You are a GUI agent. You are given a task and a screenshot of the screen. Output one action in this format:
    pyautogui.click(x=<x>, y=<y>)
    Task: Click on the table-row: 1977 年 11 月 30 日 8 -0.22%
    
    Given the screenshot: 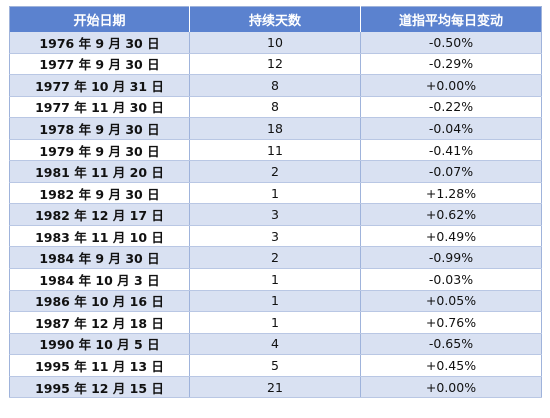 What is the action you would take?
    pyautogui.click(x=275, y=107)
    